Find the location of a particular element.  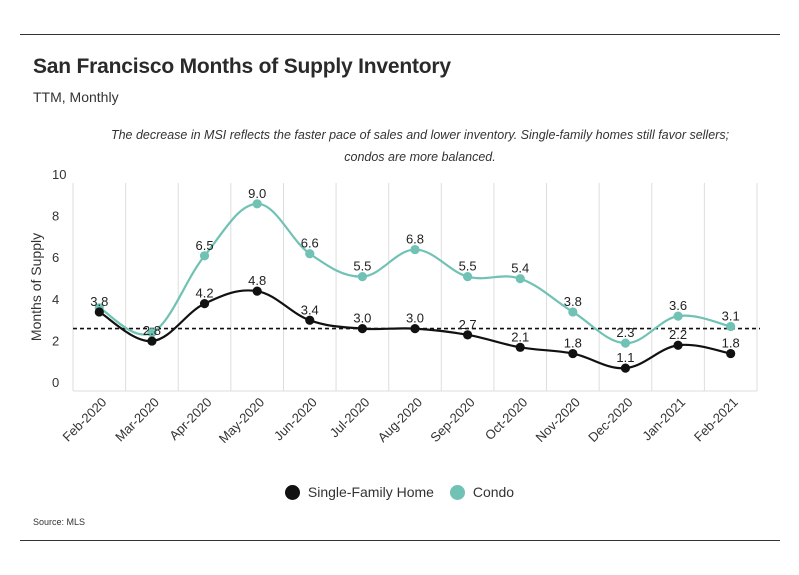

data-label-condo: 3.6 is located at coordinates (678, 305).